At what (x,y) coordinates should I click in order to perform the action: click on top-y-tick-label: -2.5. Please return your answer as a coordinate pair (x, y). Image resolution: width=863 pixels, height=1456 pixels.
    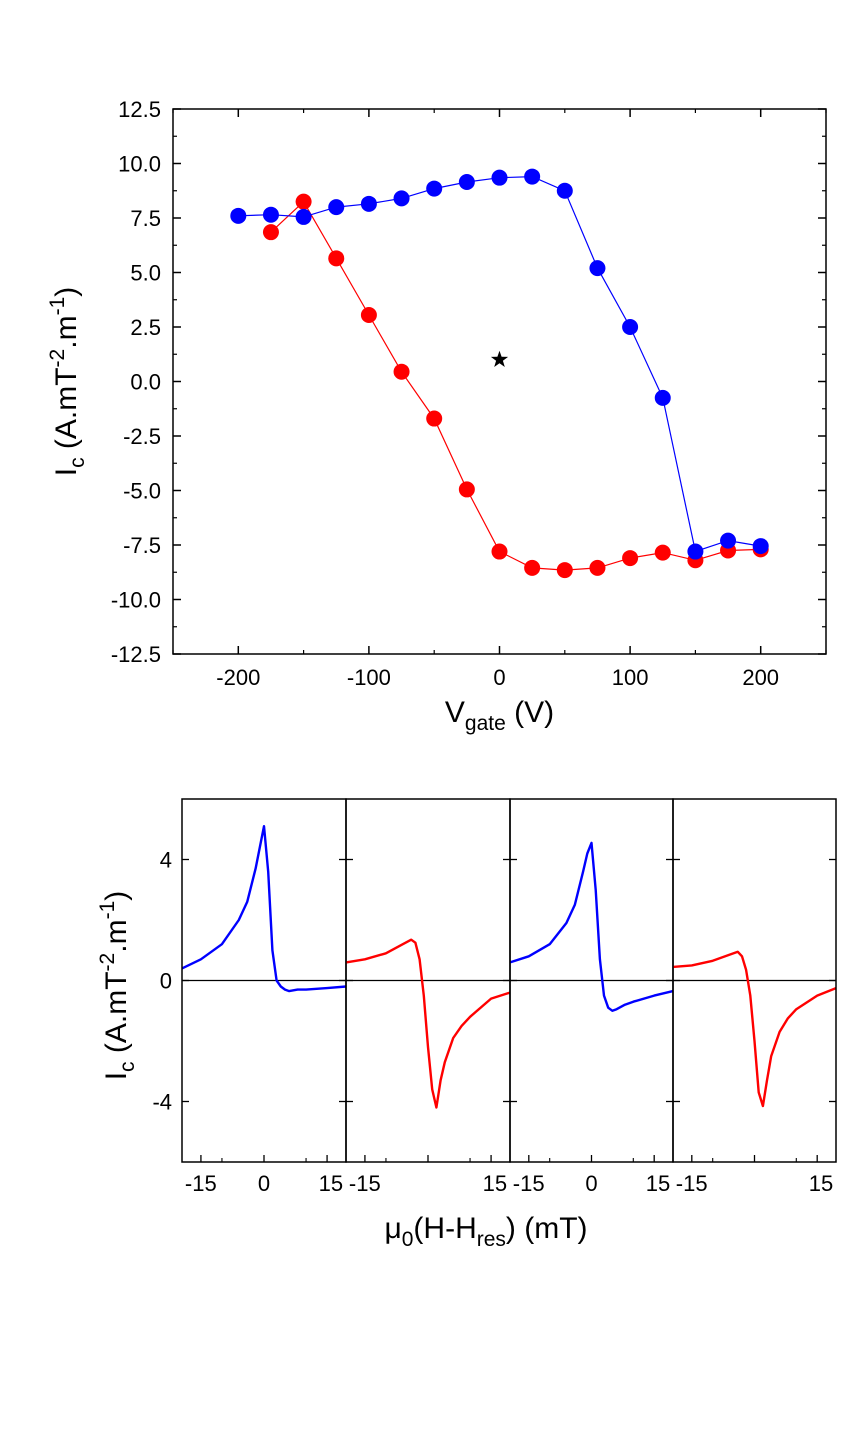
    Looking at the image, I should click on (142, 436).